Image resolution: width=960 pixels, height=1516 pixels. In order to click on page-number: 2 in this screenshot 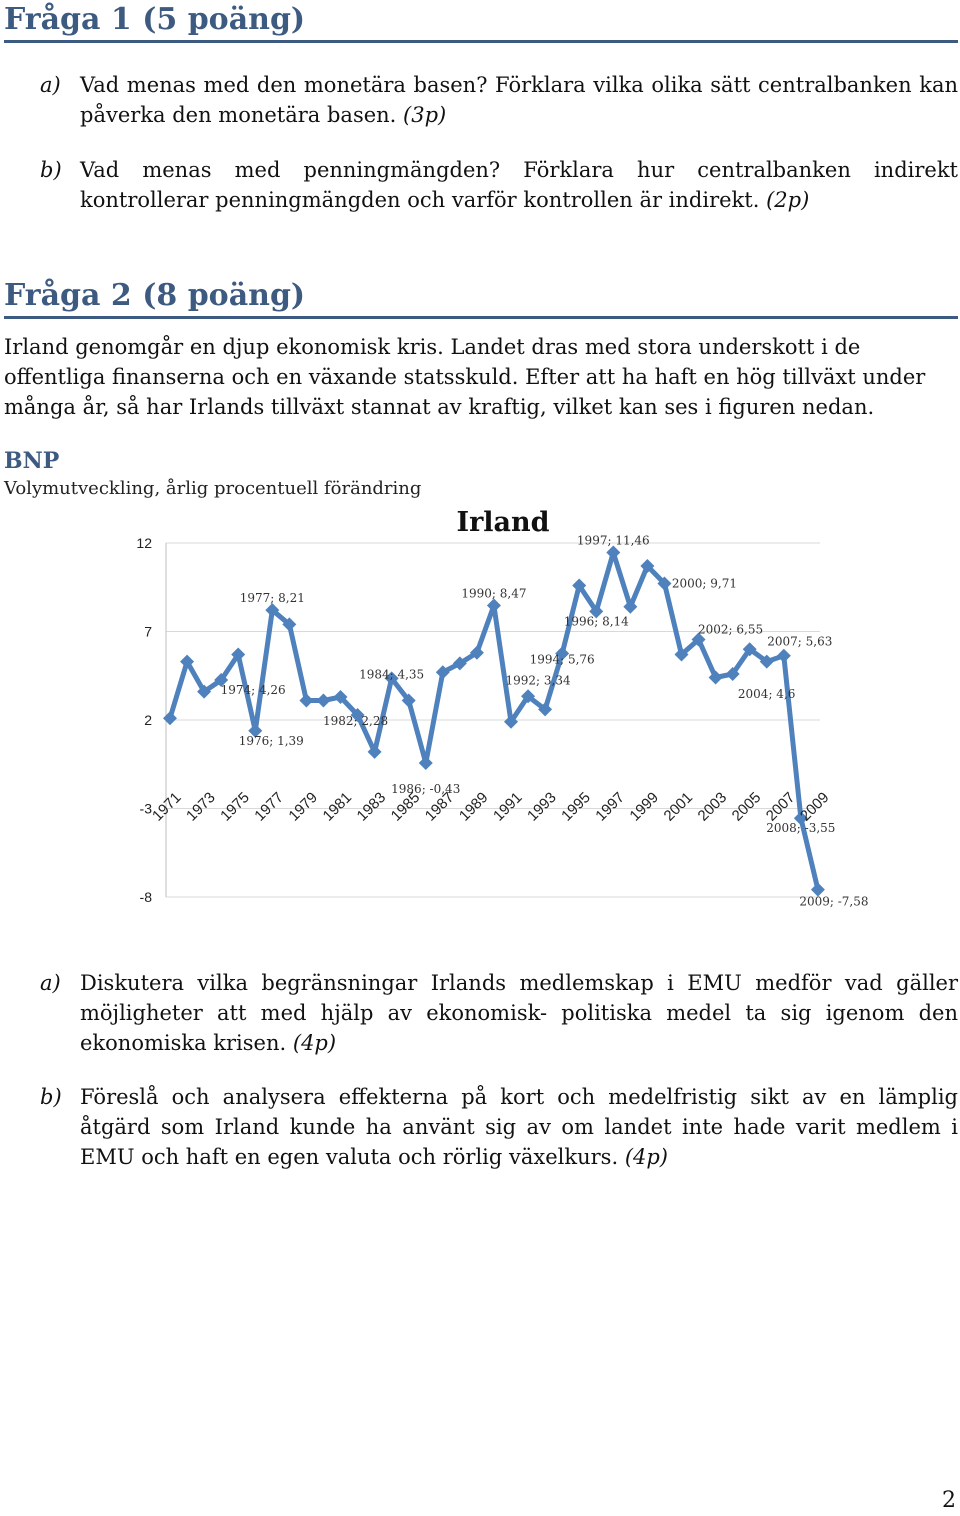, I will do `click(949, 1500)`.